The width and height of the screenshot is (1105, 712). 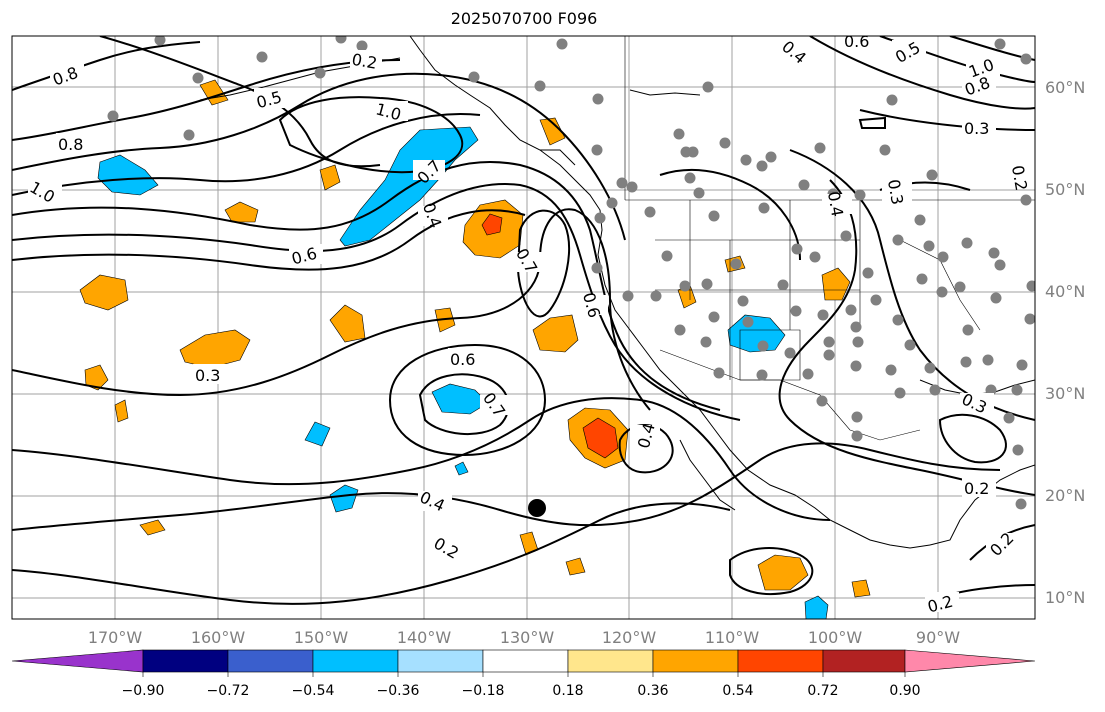 What do you see at coordinates (970, 661) in the screenshot?
I see `colorbar-right-extension` at bounding box center [970, 661].